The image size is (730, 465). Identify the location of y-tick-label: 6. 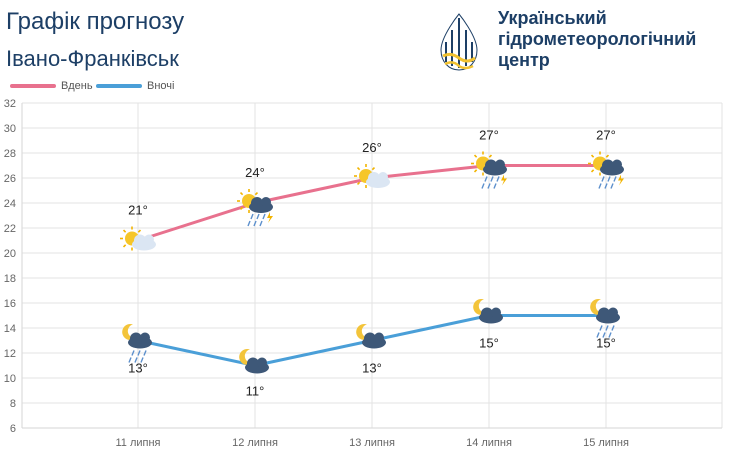
(13, 429).